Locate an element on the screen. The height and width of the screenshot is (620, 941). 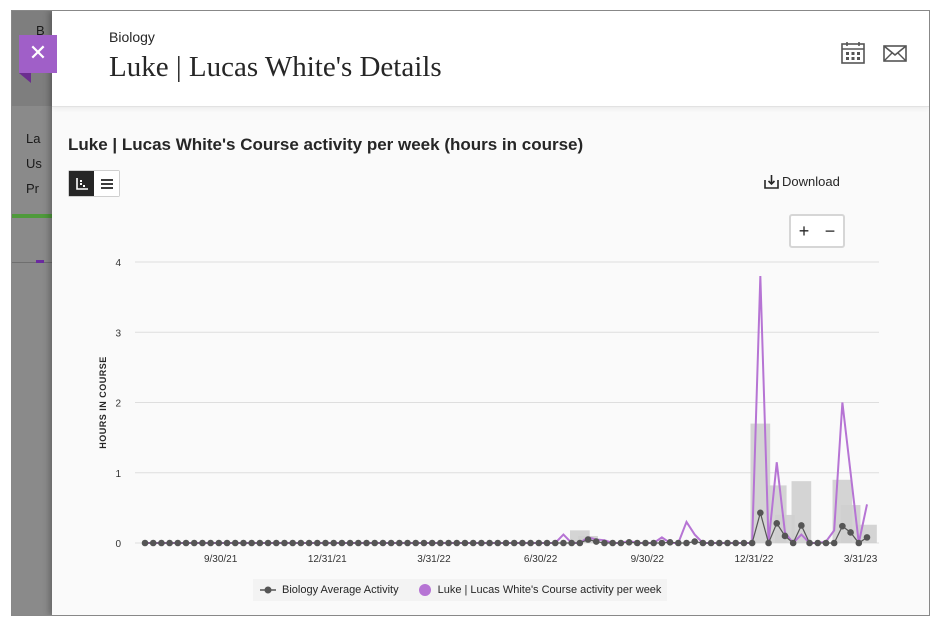
zoom-in-button: + is located at coordinates (804, 231).